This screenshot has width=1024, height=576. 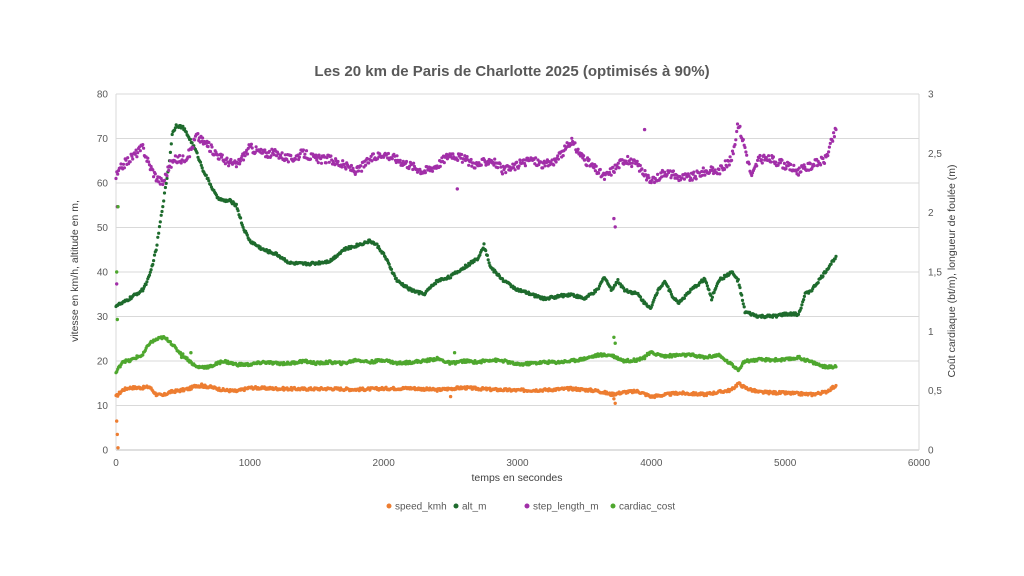 I want to click on legend-marker, so click(x=527, y=506).